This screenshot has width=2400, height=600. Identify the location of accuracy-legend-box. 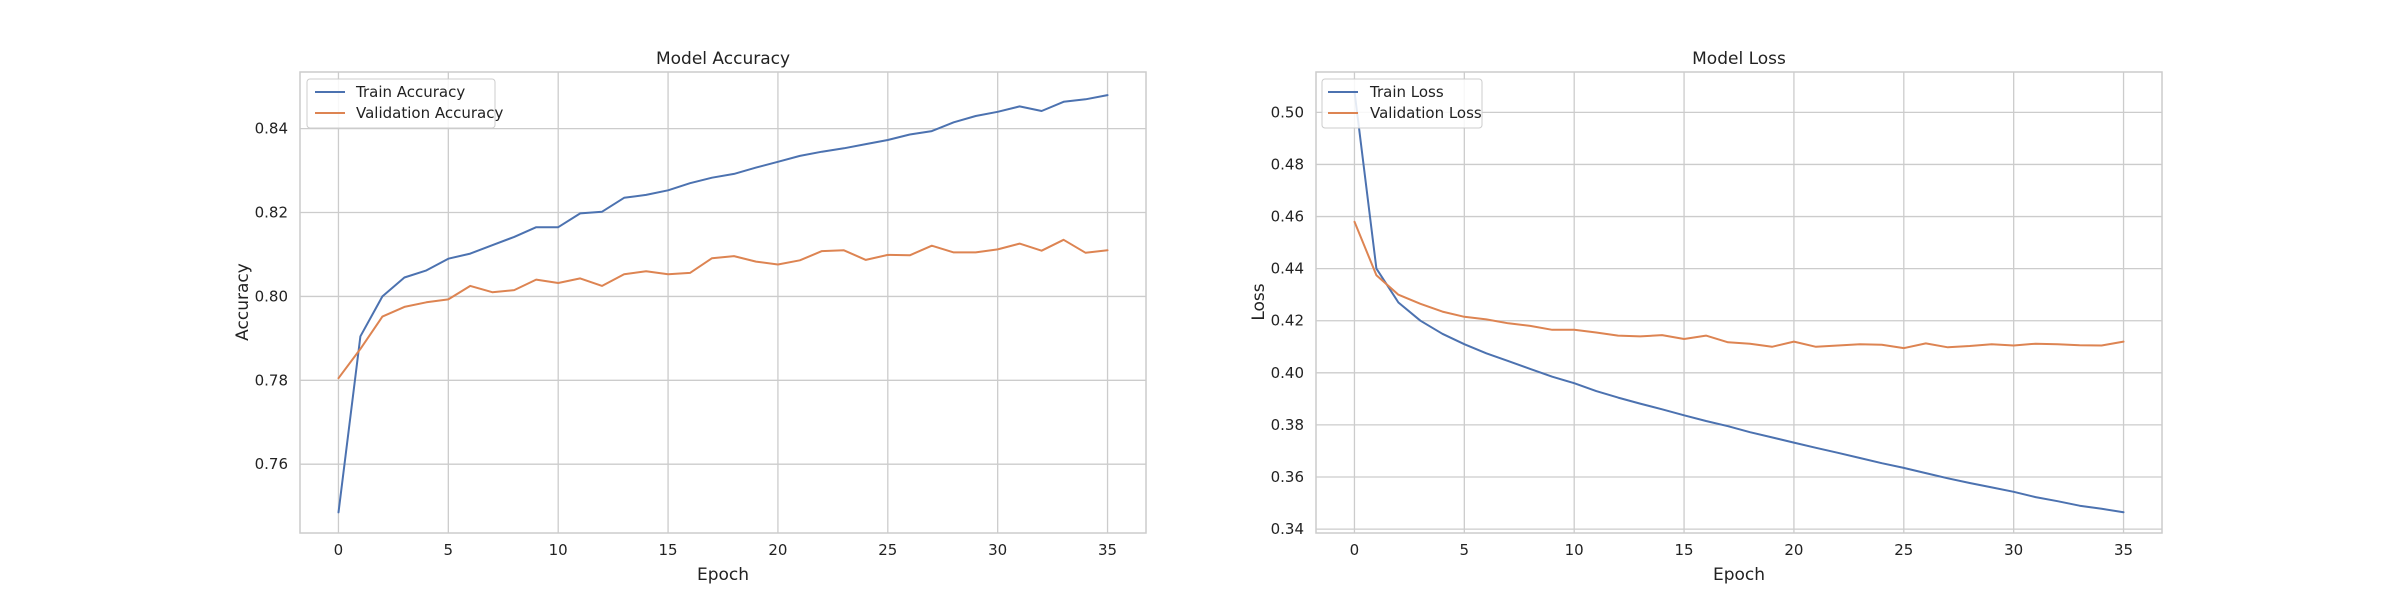
(401, 103).